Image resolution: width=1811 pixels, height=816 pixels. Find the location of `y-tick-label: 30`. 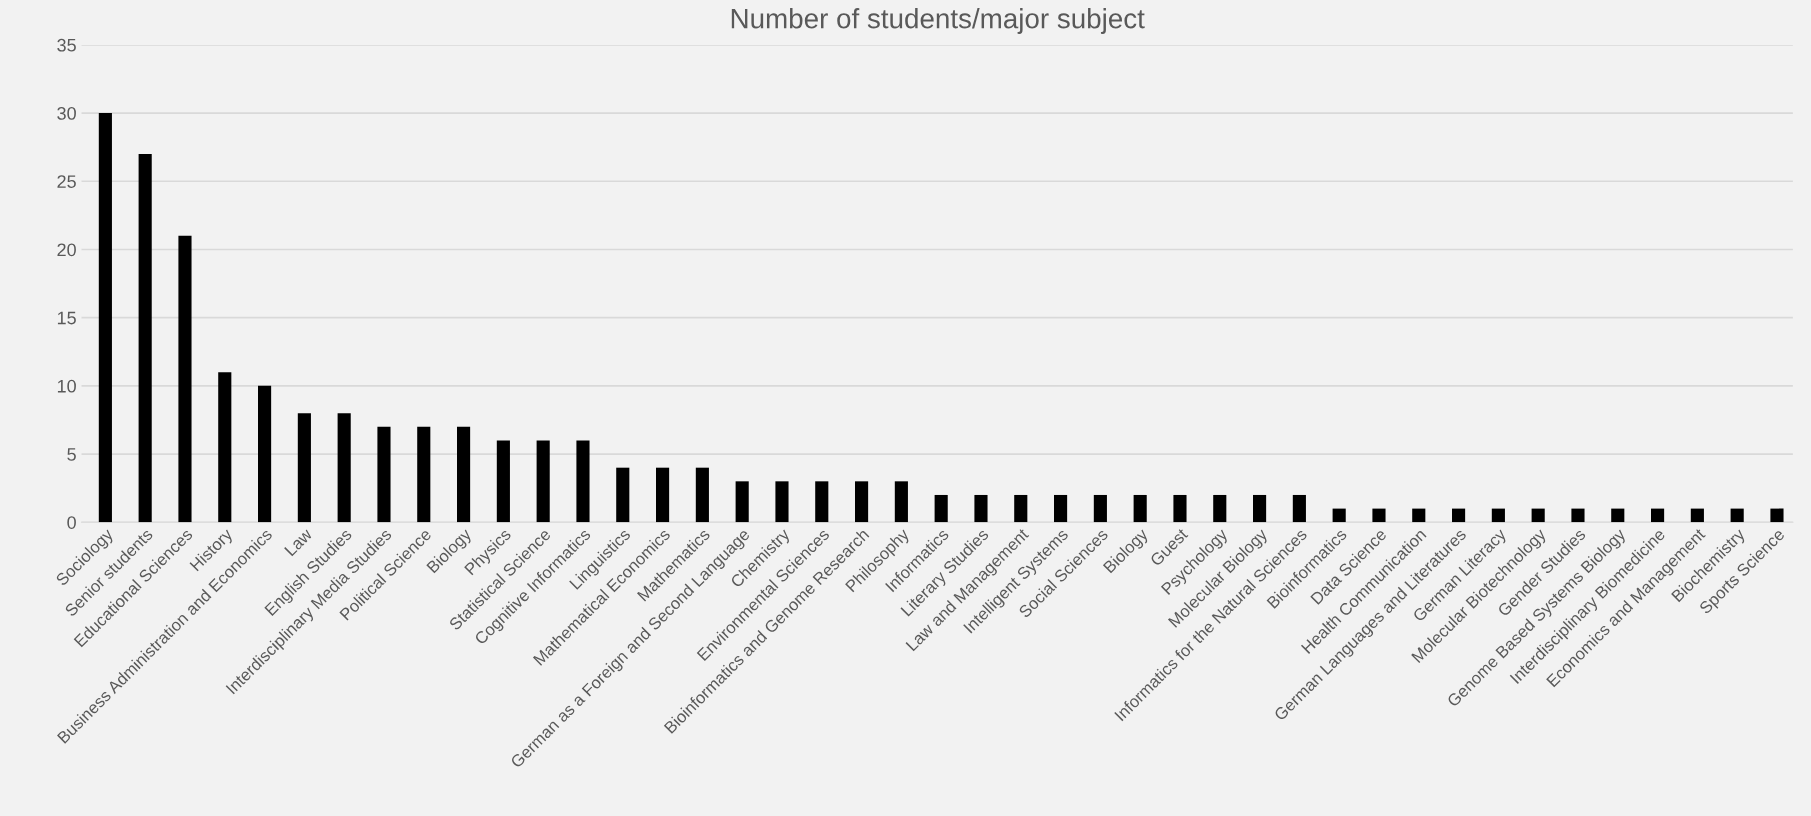

y-tick-label: 30 is located at coordinates (66, 113).